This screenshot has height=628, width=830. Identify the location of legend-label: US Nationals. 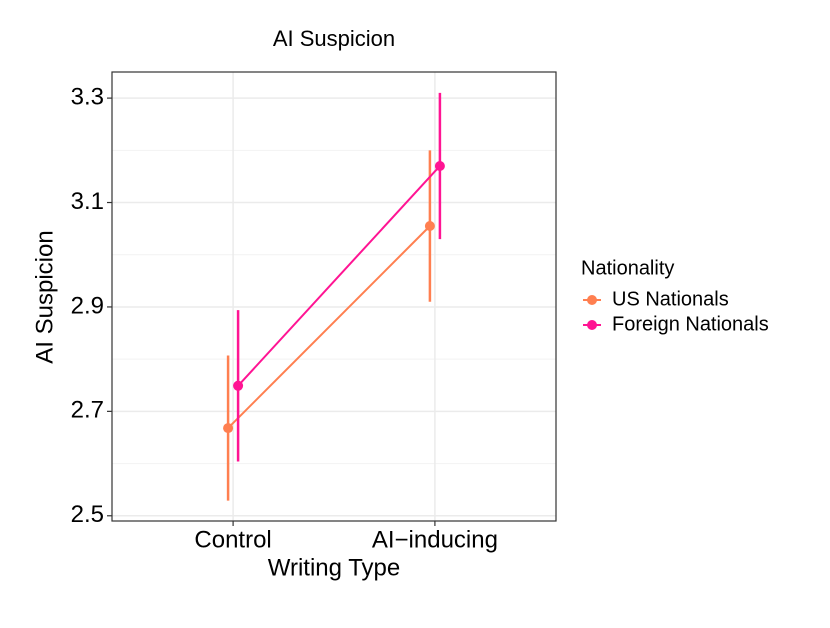
(670, 299).